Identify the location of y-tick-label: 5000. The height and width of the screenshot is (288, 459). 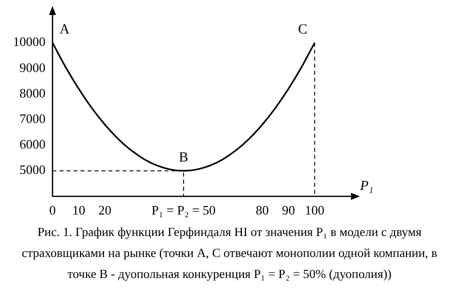
(33, 170).